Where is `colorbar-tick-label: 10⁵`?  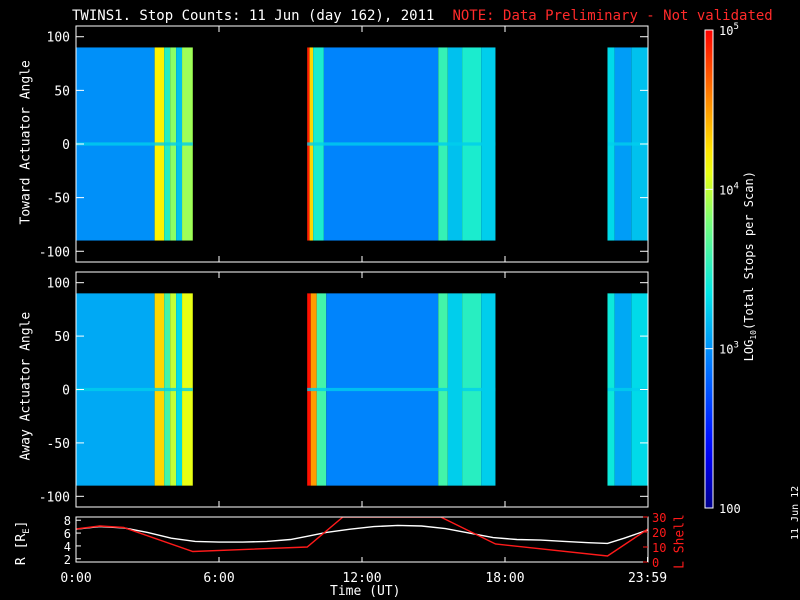
colorbar-tick-label: 10⁵ is located at coordinates (729, 30).